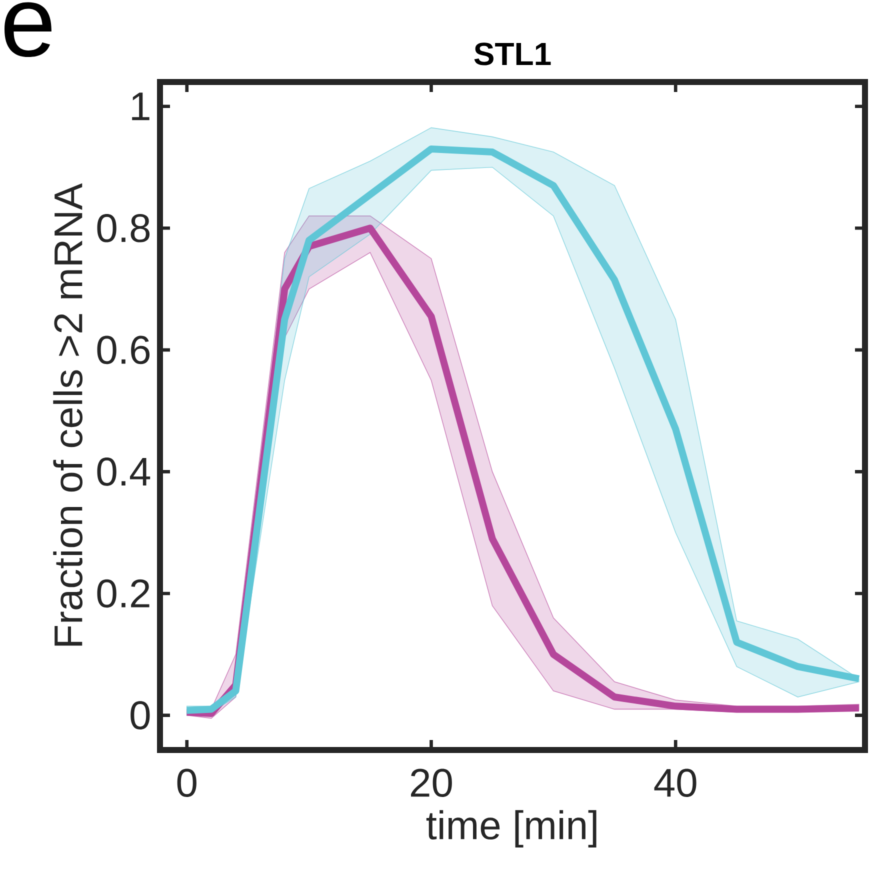 This screenshot has height=889, width=871. I want to click on x-tick-label: 0, so click(186, 783).